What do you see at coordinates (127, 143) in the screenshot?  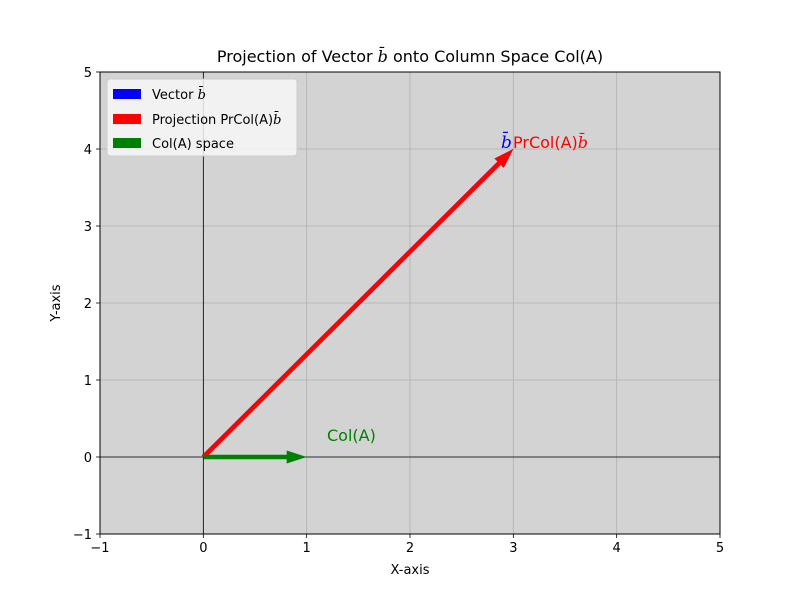 I see `legend-swatch-col-a` at bounding box center [127, 143].